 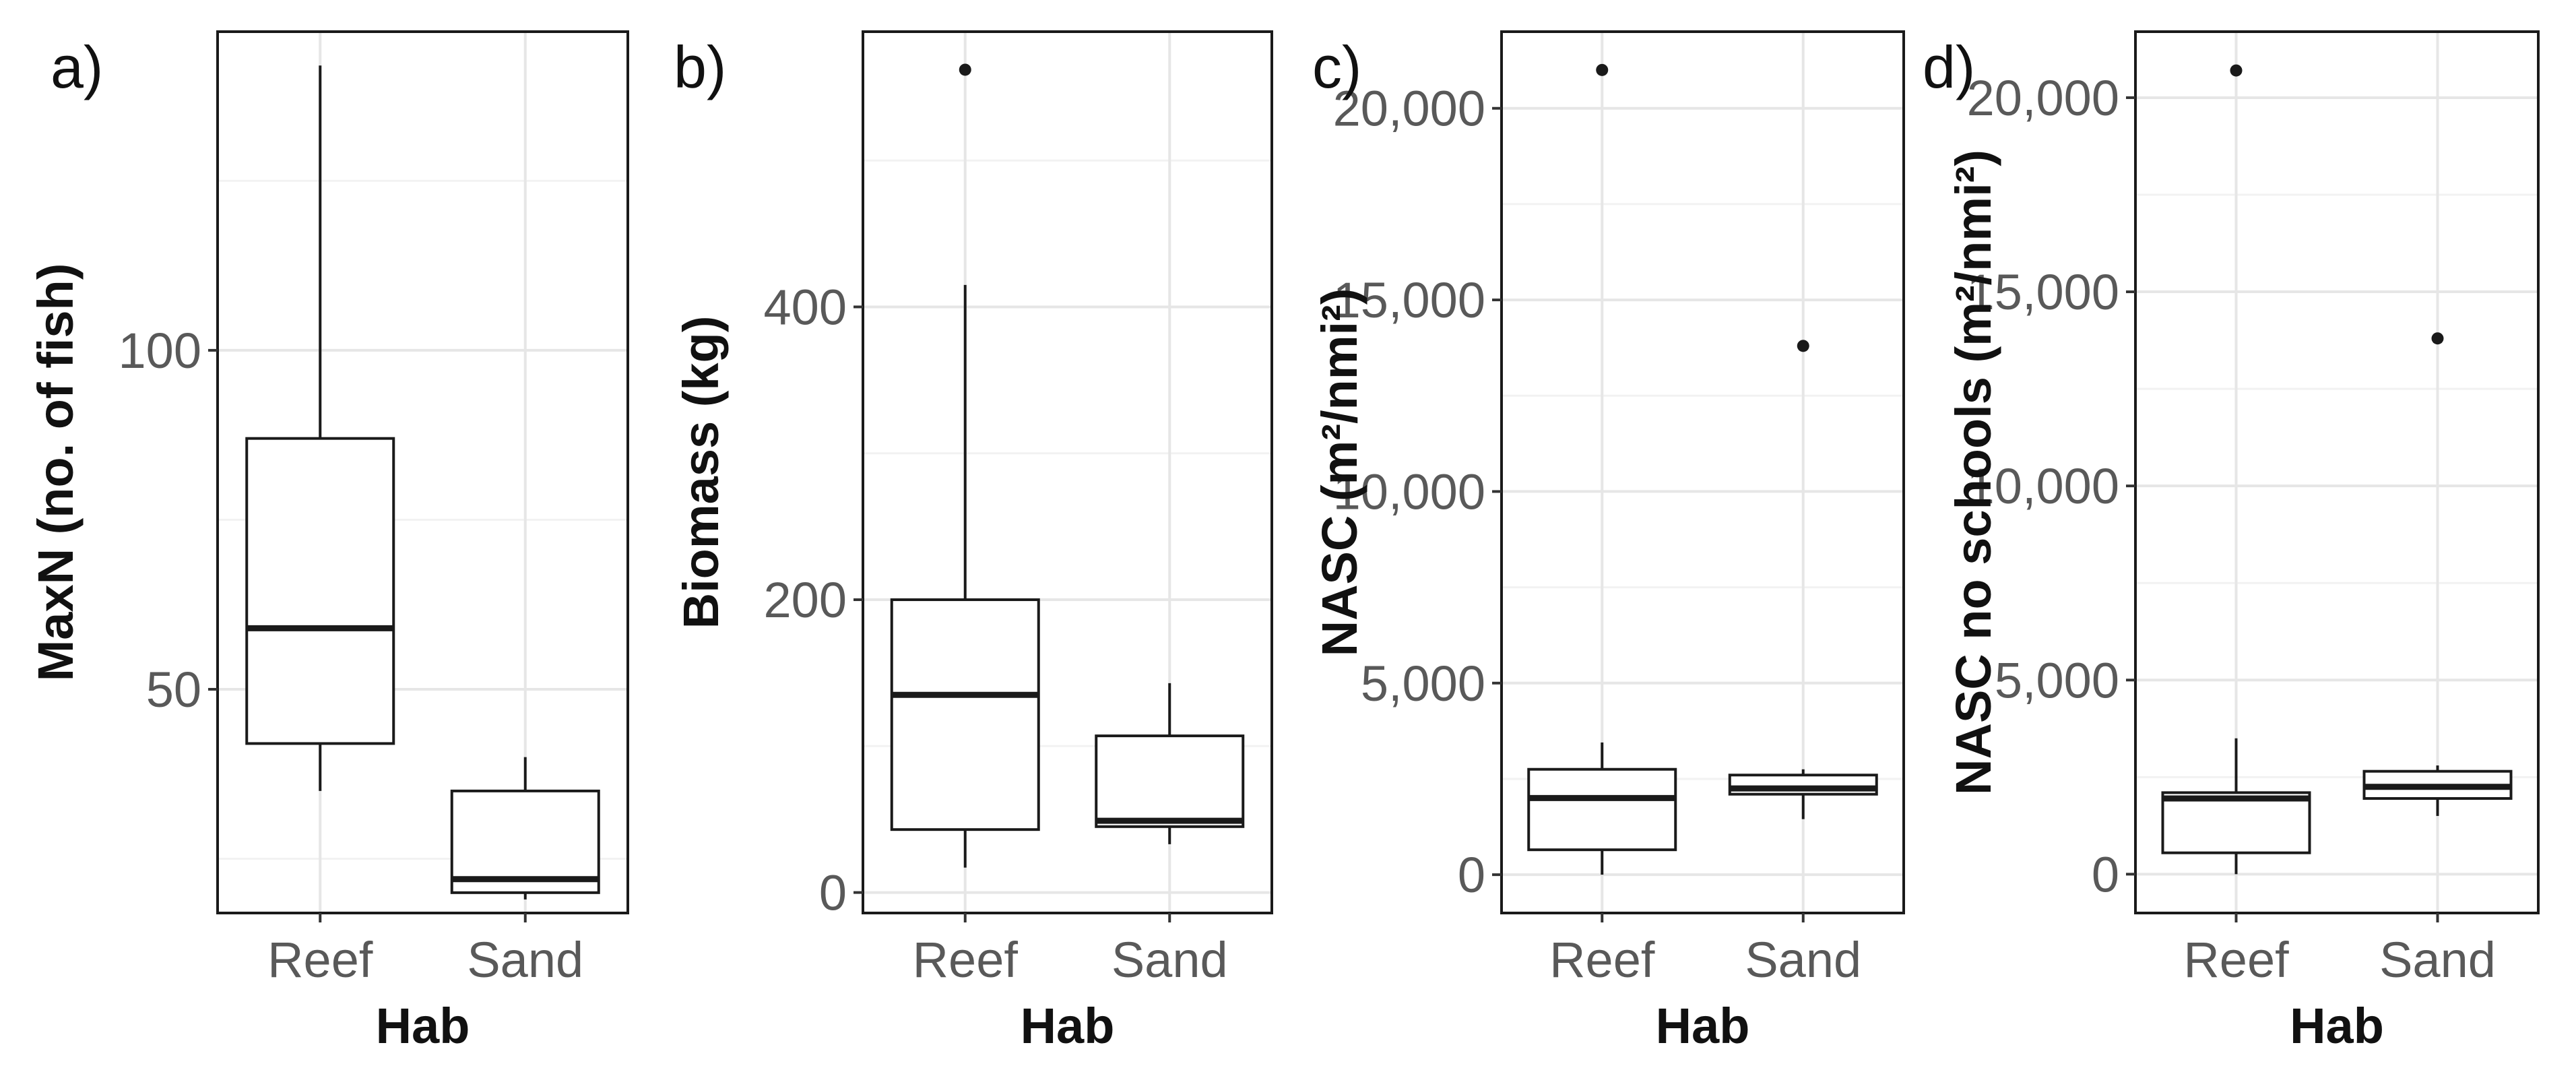 What do you see at coordinates (1949, 67) in the screenshot?
I see `panel-label: d)` at bounding box center [1949, 67].